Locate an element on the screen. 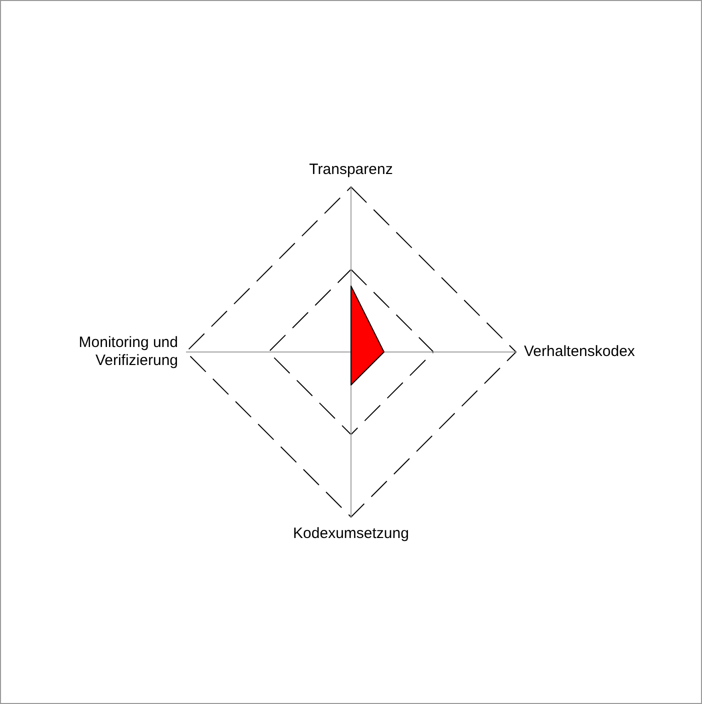 This screenshot has width=702, height=704. spoke-label: Monitoring und Verifizierung is located at coordinates (128, 352).